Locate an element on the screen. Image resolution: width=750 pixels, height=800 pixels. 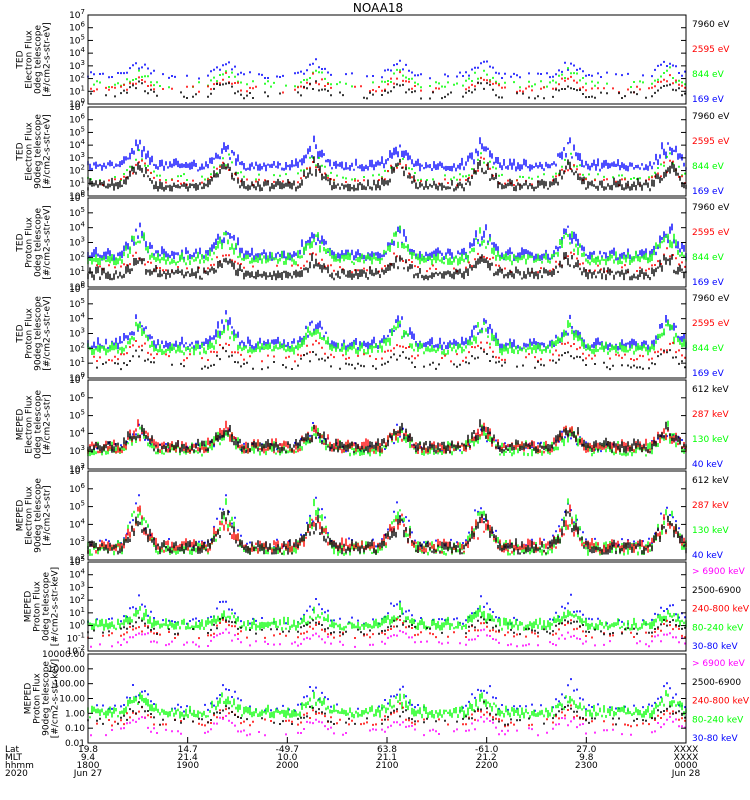
x-tick-label-lat: -61.0 is located at coordinates (487, 750).